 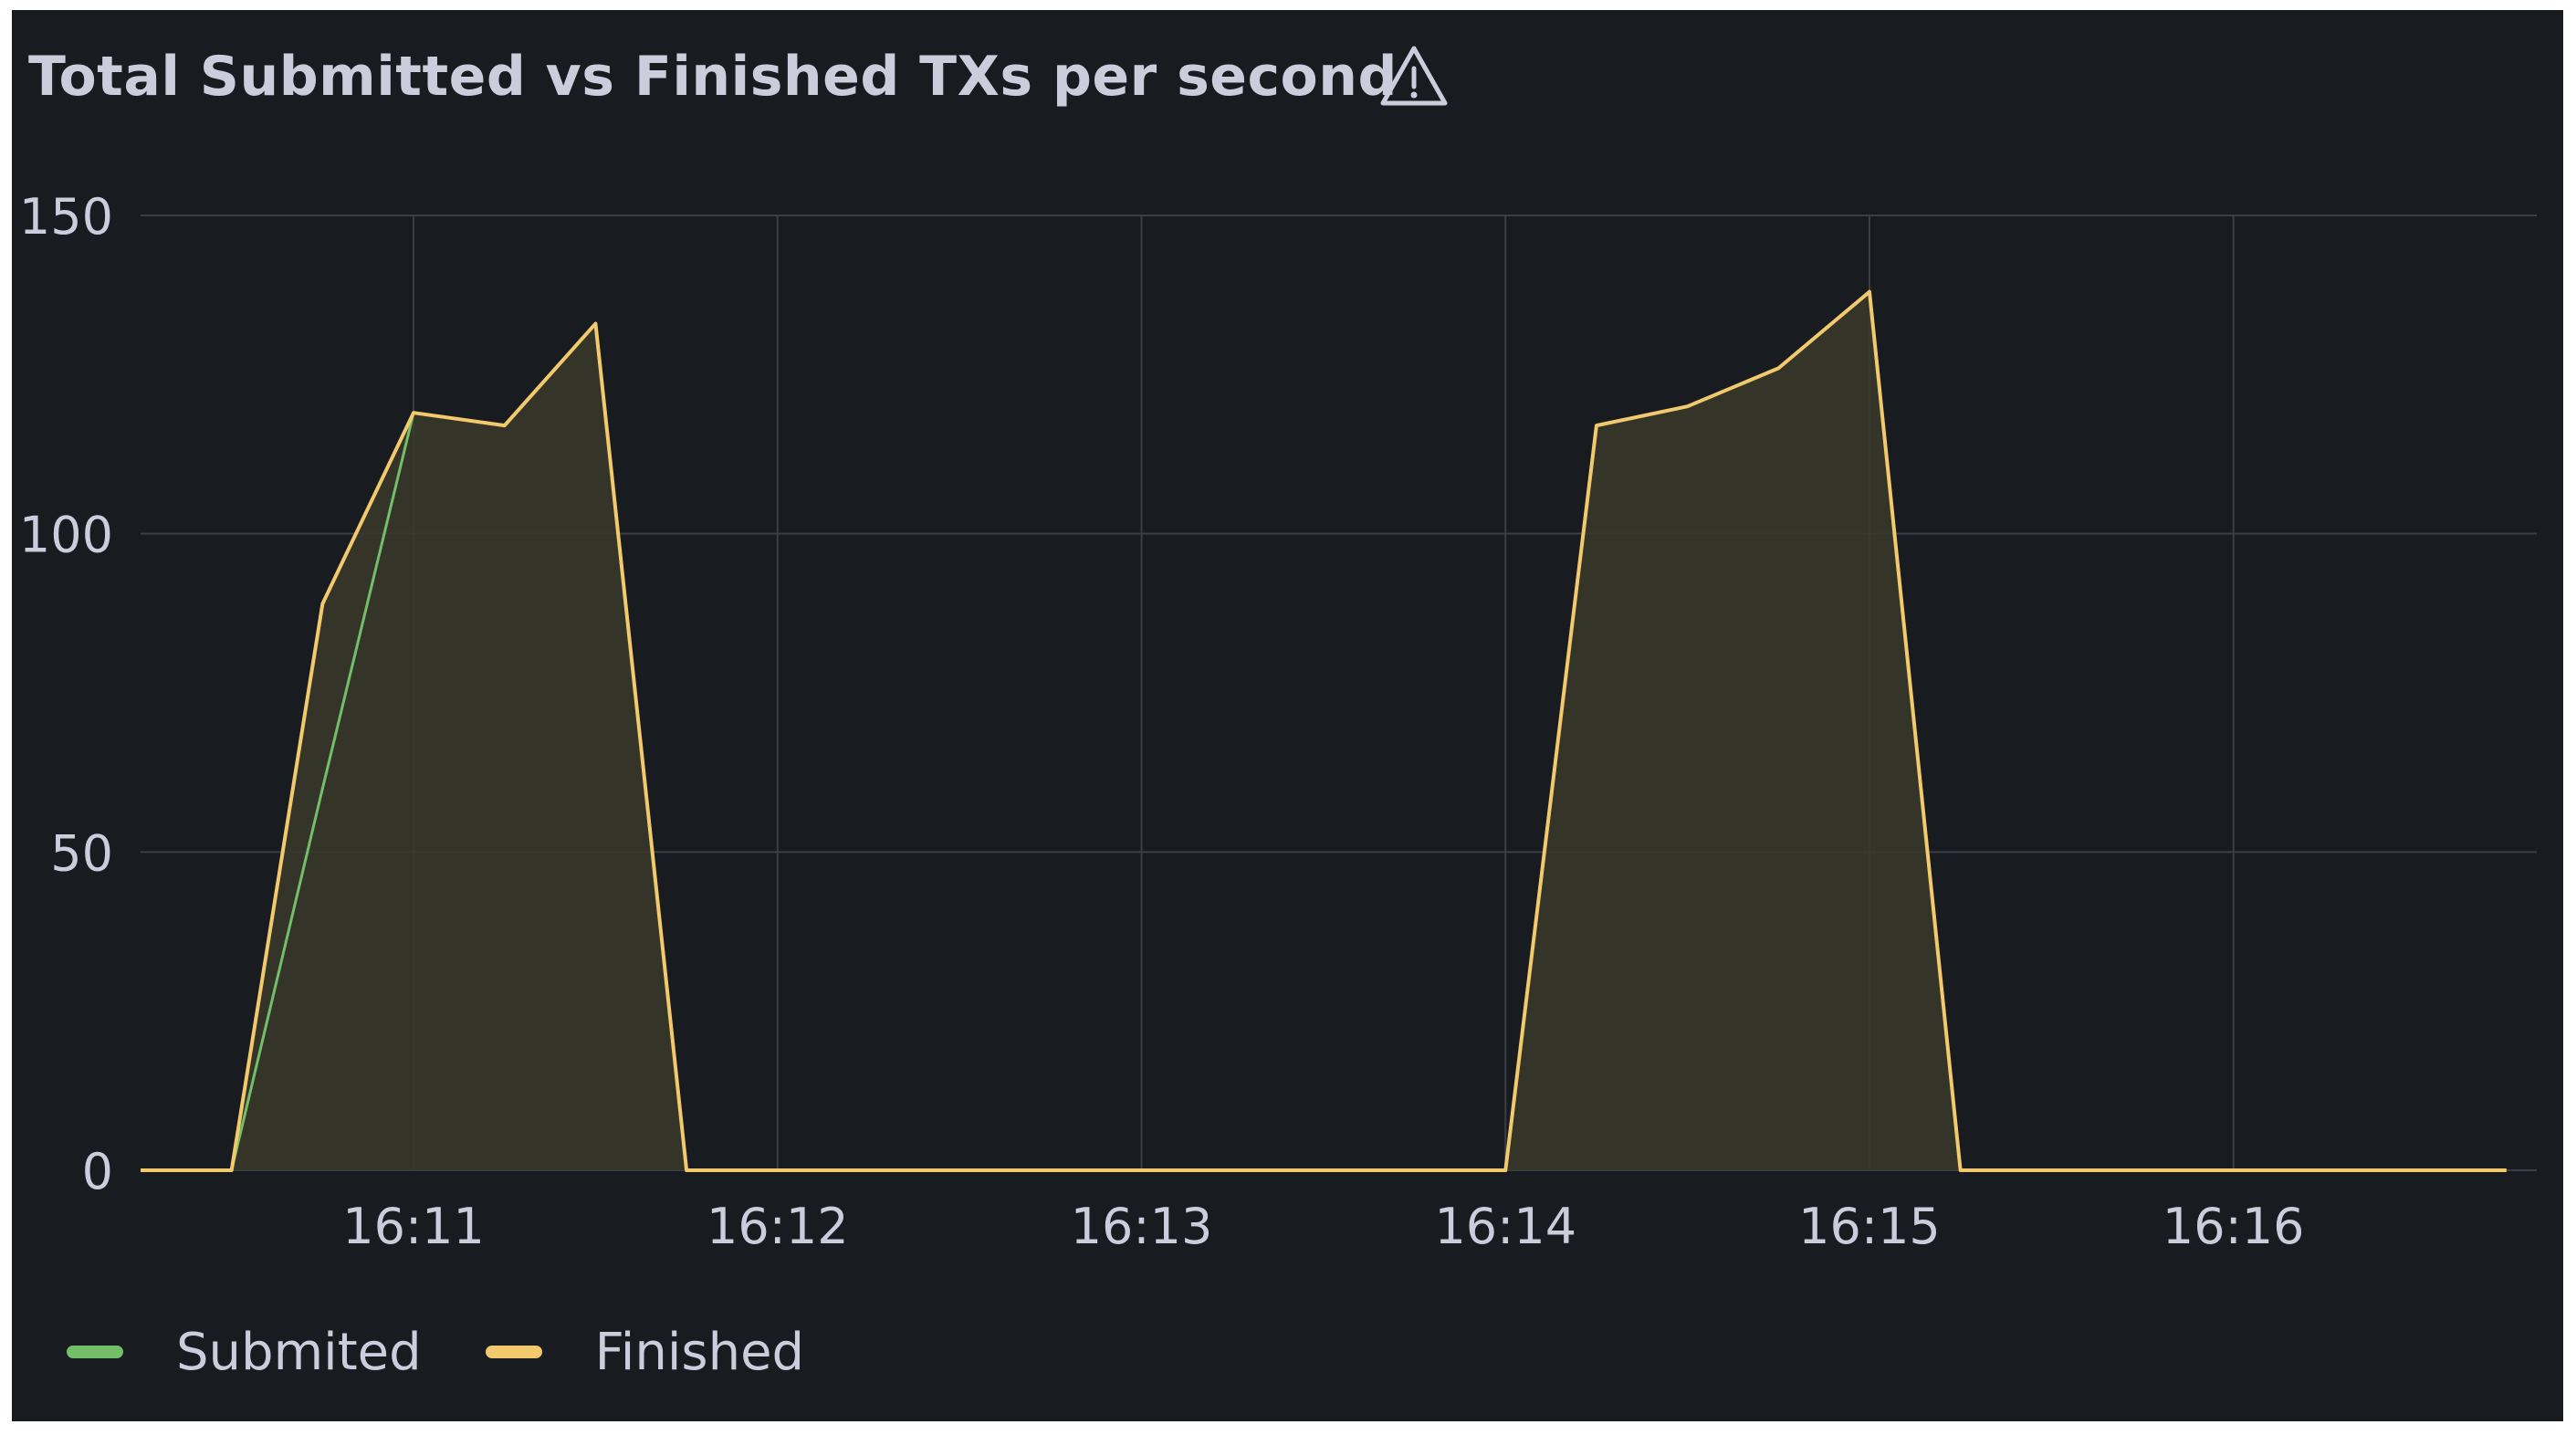 What do you see at coordinates (2233, 1226) in the screenshot?
I see `x-tick-label: 16:16` at bounding box center [2233, 1226].